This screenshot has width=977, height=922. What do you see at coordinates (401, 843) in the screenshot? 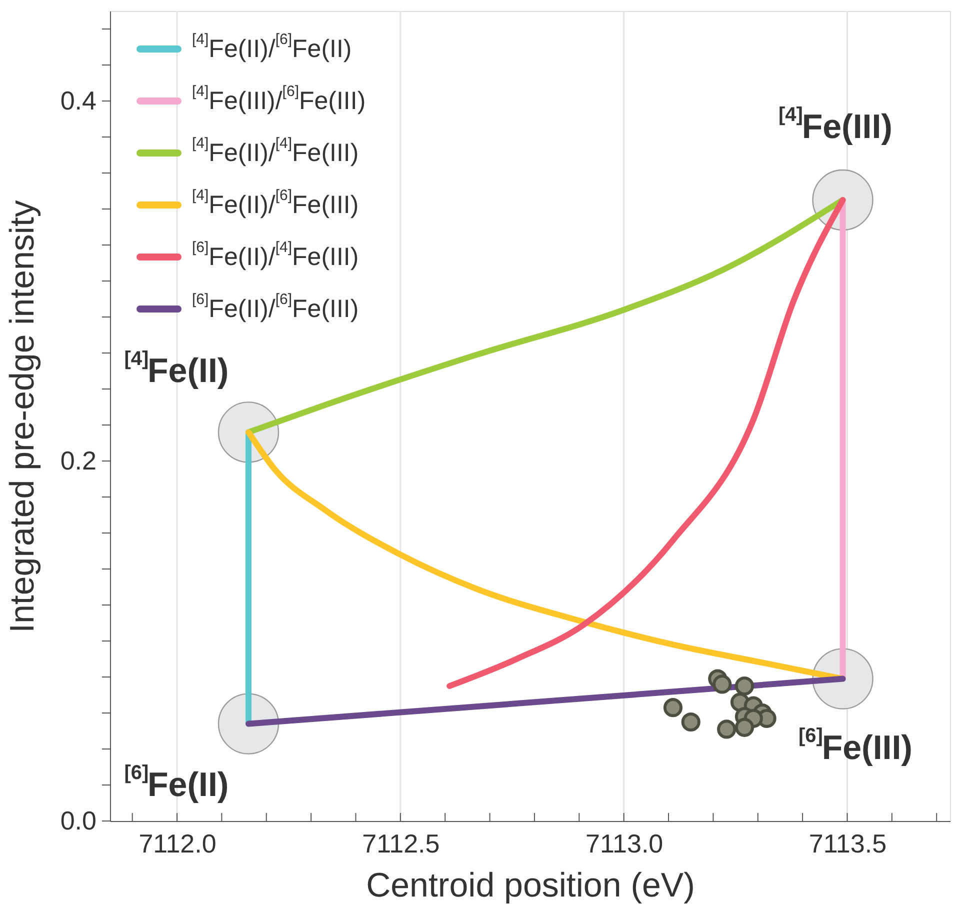
I see `x-tick-label: 7112.5` at bounding box center [401, 843].